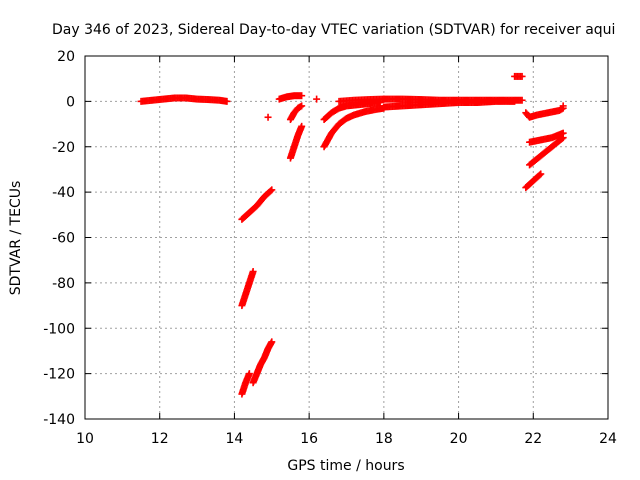  I want to click on x-tick-label: 22, so click(533, 439).